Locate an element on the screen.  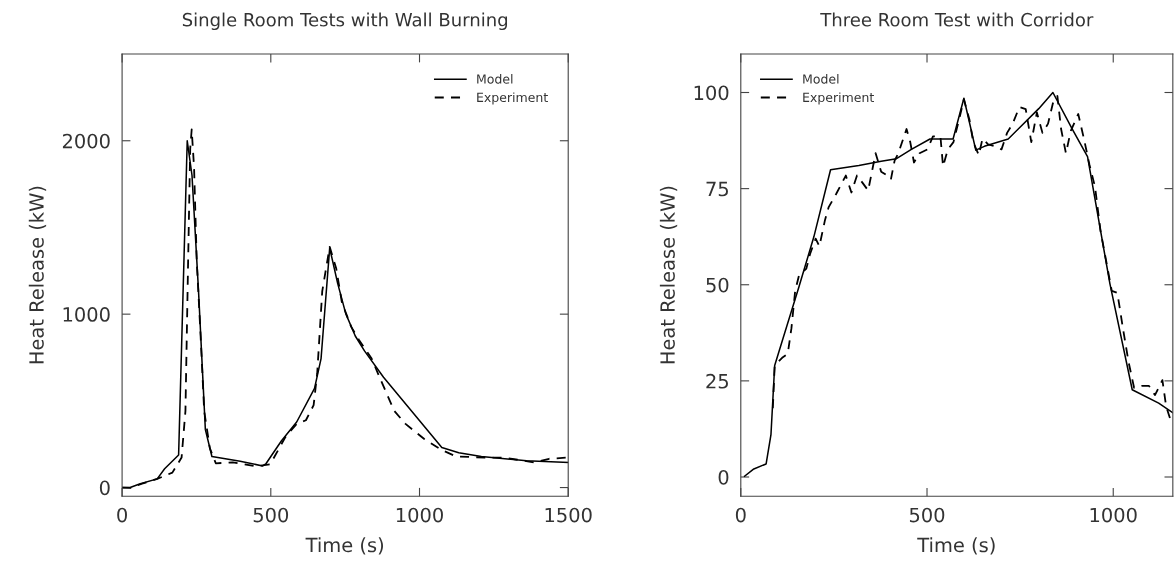
chart-title: Three Room Test with Corridor is located at coordinates (957, 19).